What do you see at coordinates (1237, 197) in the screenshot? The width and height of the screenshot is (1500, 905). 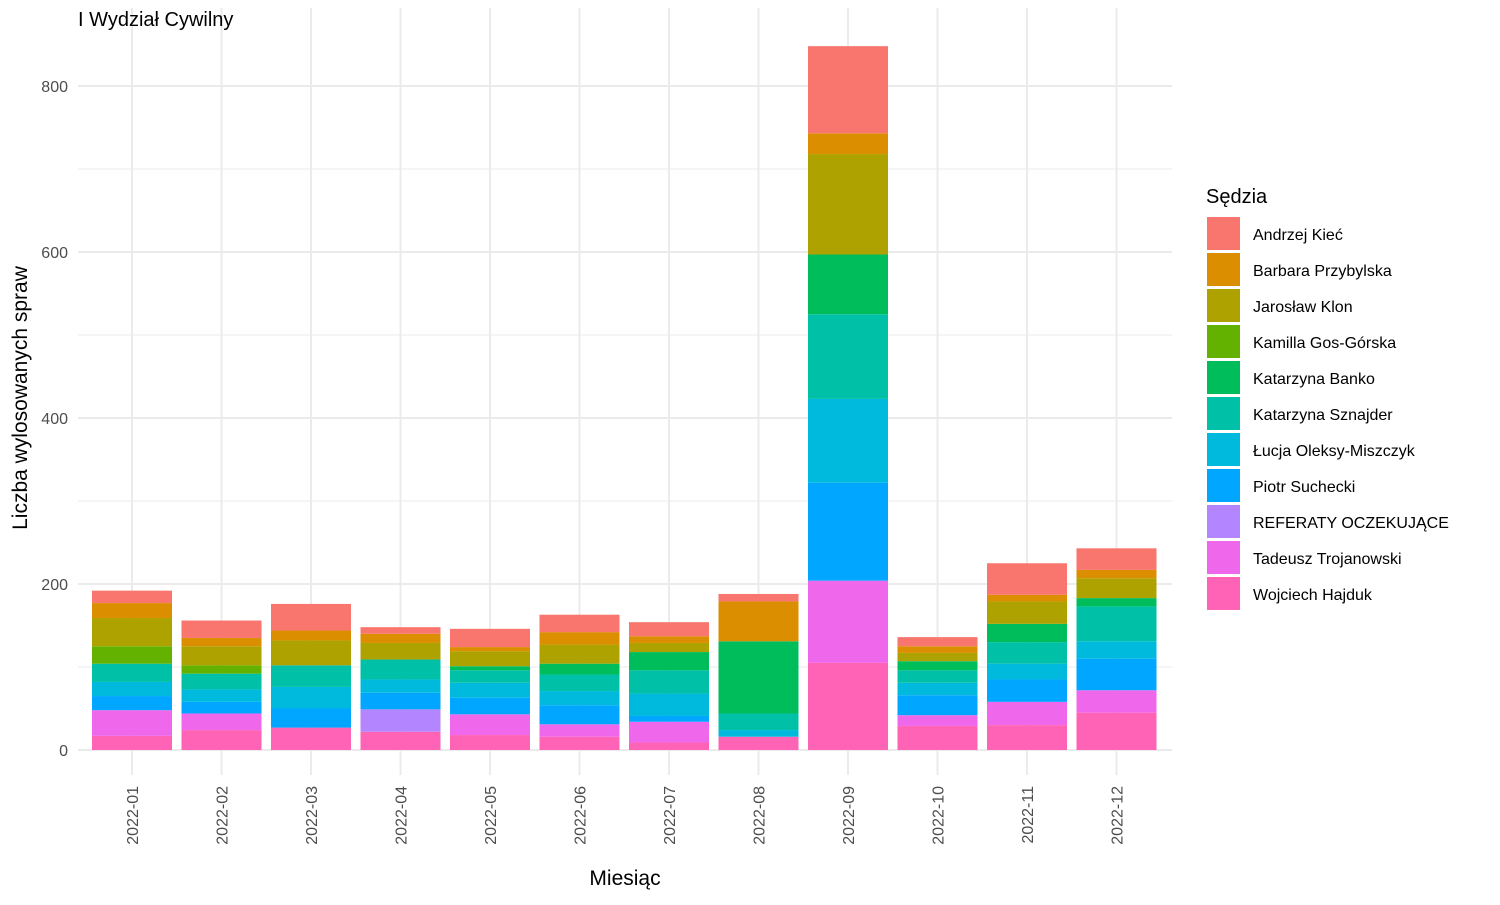 I see `legend-title: Sędzia` at bounding box center [1237, 197].